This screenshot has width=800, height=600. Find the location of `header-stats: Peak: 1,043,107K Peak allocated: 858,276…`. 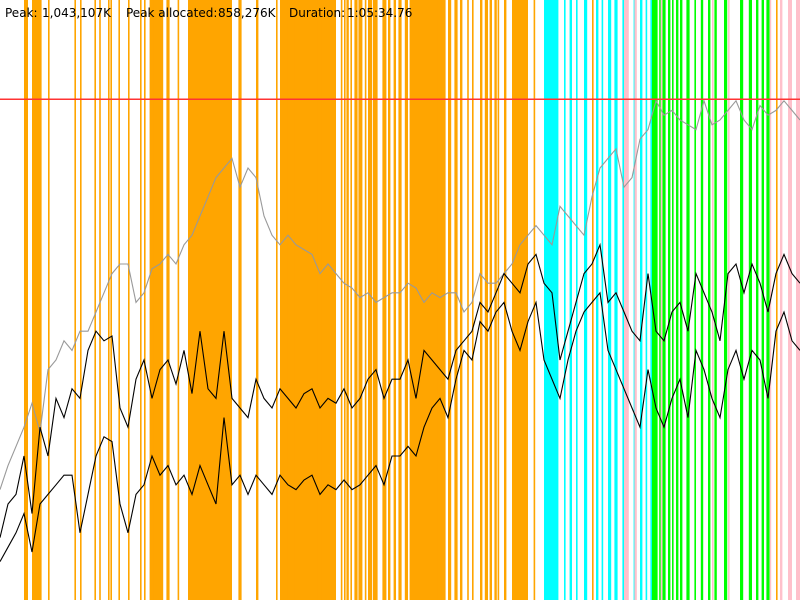

header-stats: Peak: 1,043,107K Peak allocated: 858,276… is located at coordinates (208, 13).